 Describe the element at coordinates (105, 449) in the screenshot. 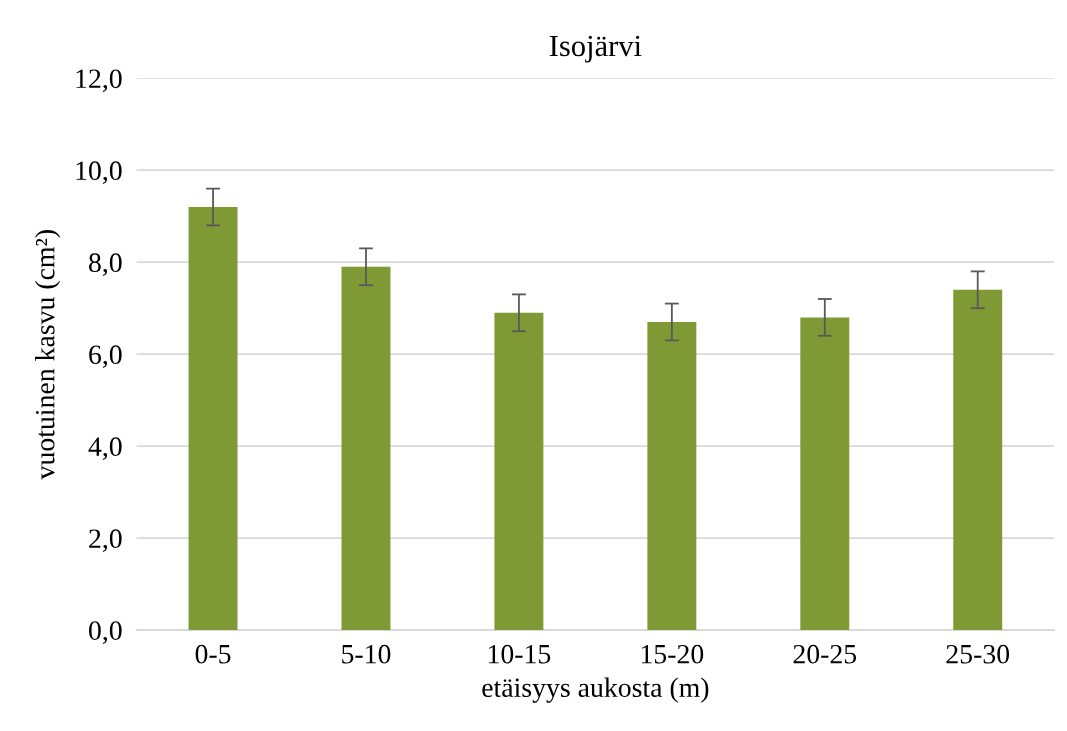

I see `y-tick-label: 4,0` at that location.